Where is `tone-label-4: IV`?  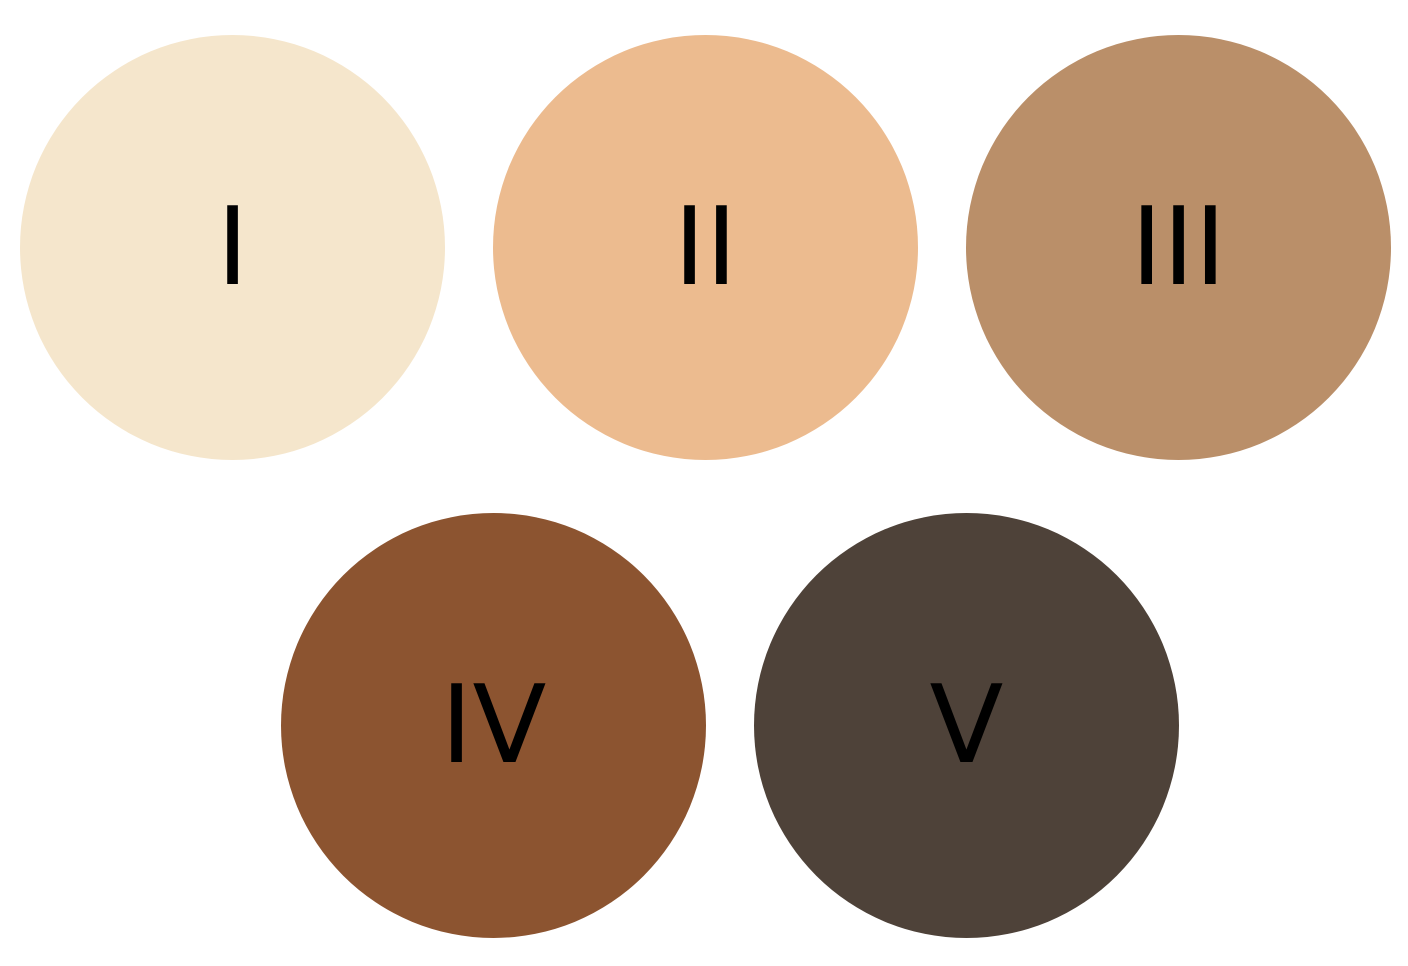 tone-label-4: IV is located at coordinates (493, 725).